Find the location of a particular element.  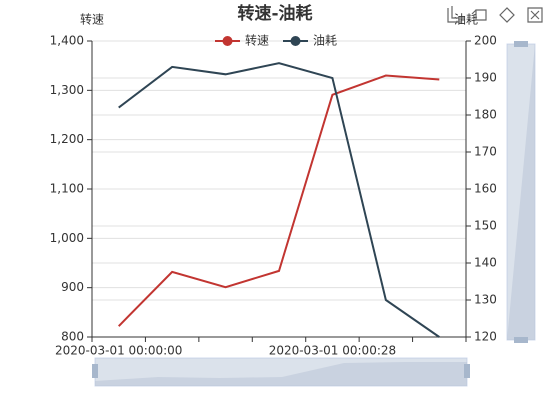

y2-axis-title: 油耗 is located at coordinates (466, 20).